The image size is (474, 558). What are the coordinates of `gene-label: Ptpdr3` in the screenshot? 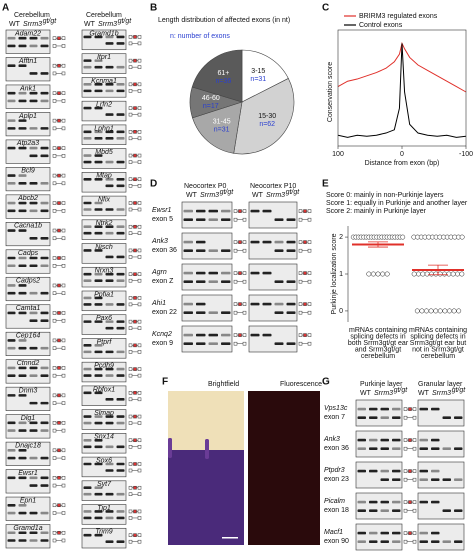 It's located at (334, 470).